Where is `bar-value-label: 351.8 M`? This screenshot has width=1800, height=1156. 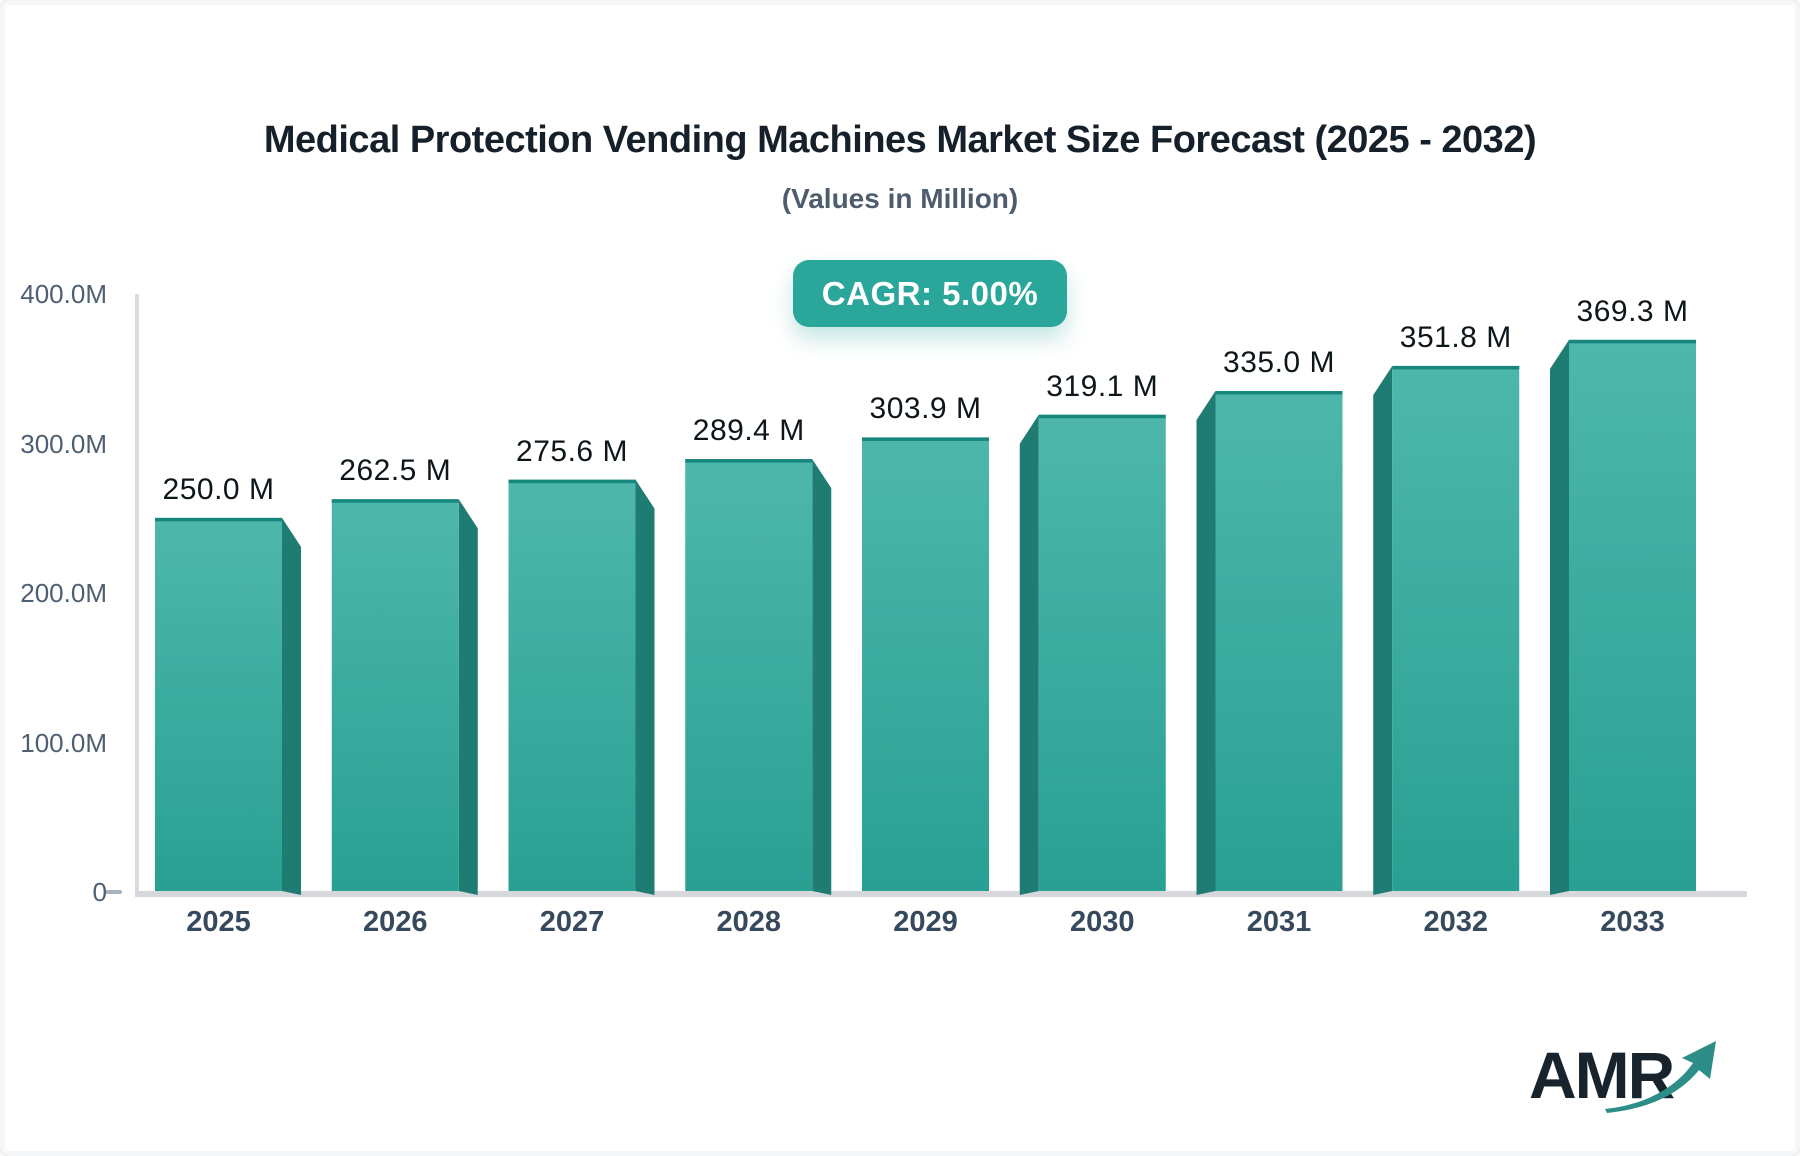 bar-value-label: 351.8 M is located at coordinates (1455, 337).